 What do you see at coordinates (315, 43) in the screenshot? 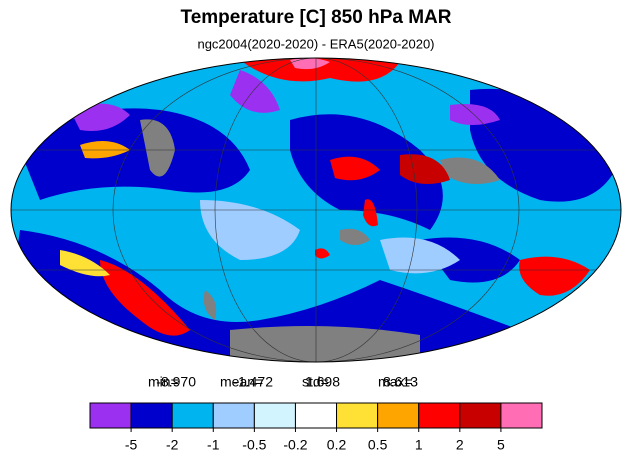
I see `subtitle: ngc2004(2020-2020) - ERA5(2020-2020)` at bounding box center [315, 43].